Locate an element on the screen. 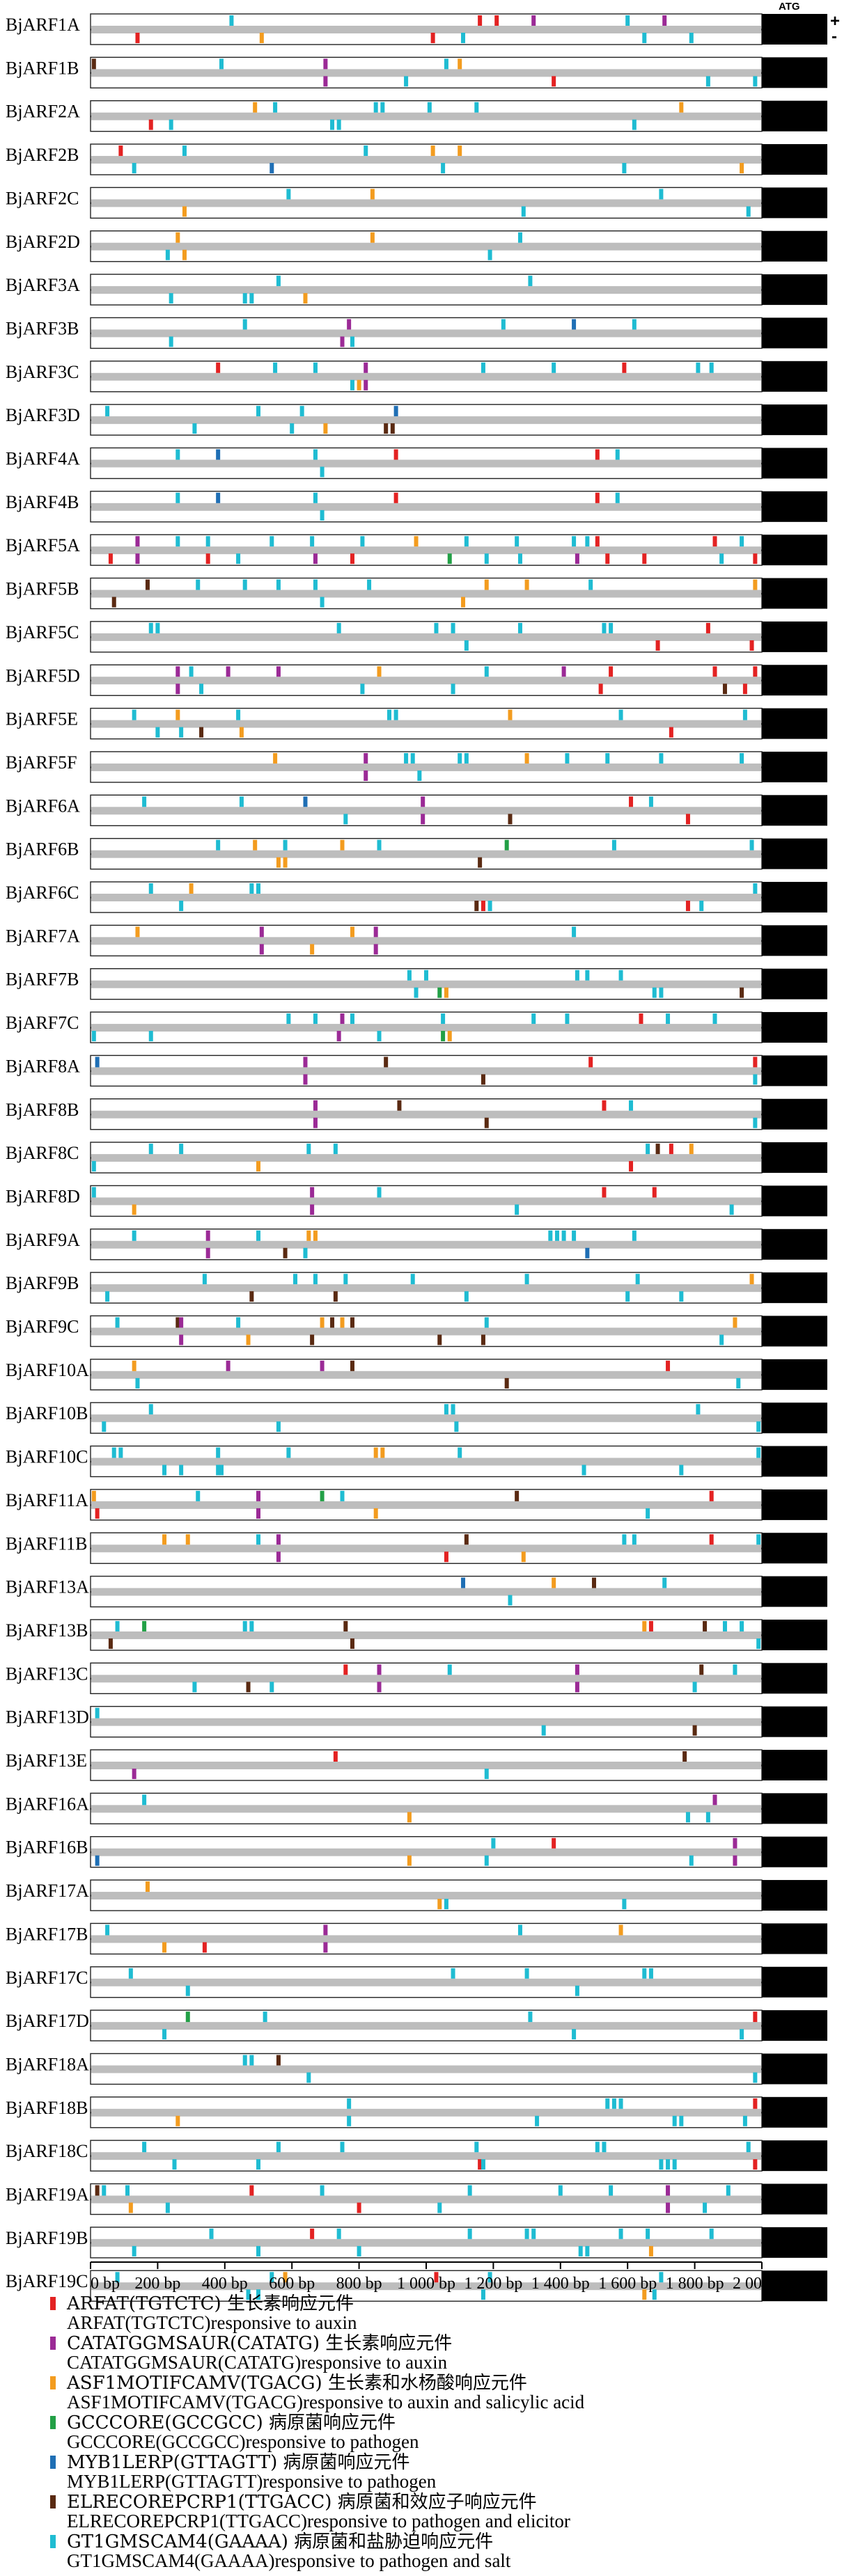 This screenshot has width=851, height=2576. axis-tick-label: 800 bp is located at coordinates (359, 2284).